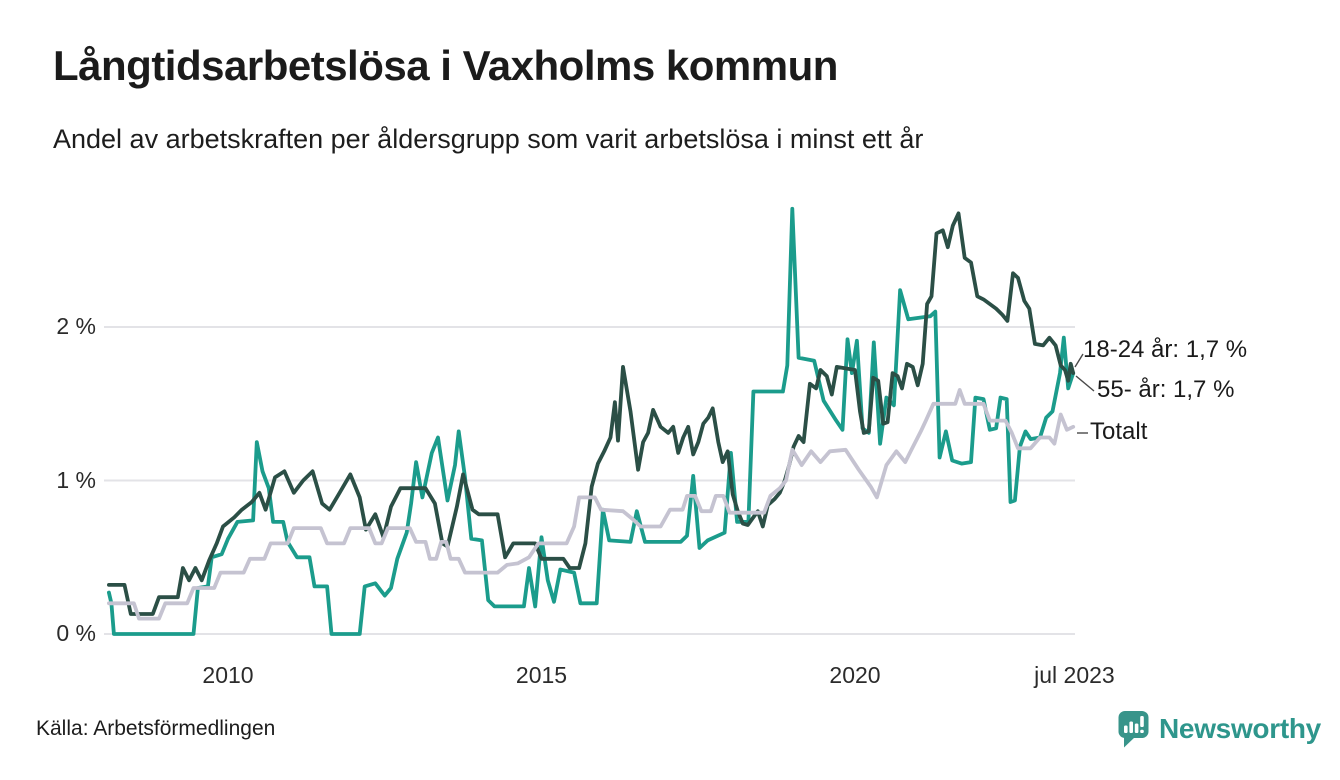 The image size is (1340, 780). I want to click on page-title: Långtidsarbetslösa i Vaxholms kommun, so click(445, 65).